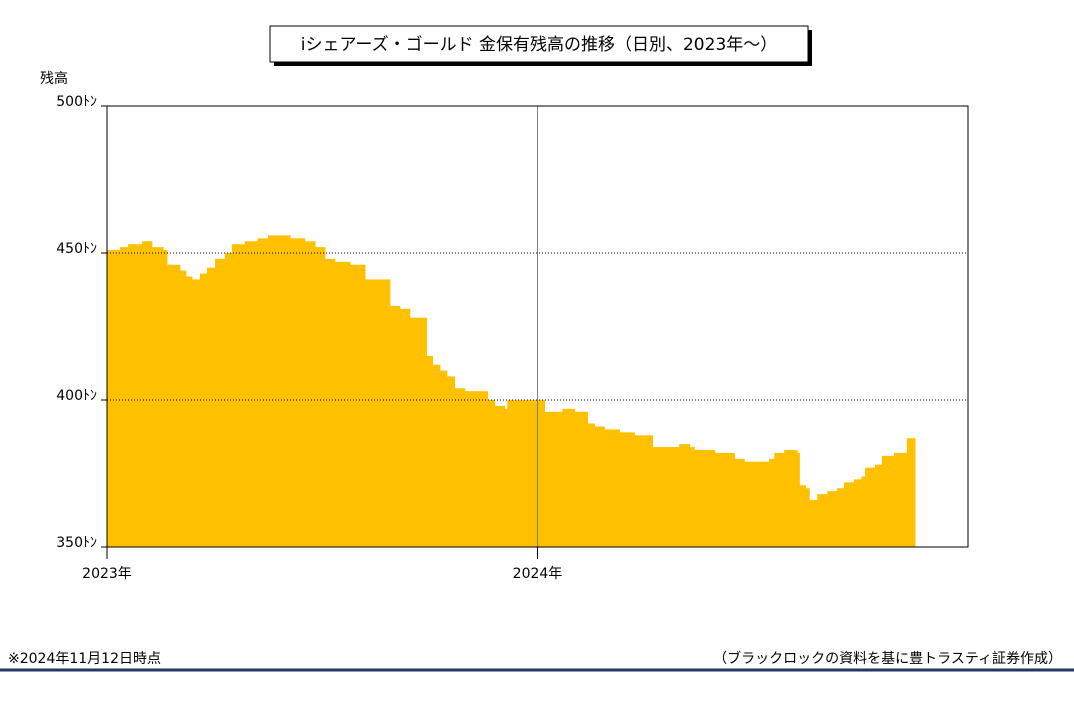 The width and height of the screenshot is (1074, 707). What do you see at coordinates (54, 78) in the screenshot?
I see `y-axis-label: 残高` at bounding box center [54, 78].